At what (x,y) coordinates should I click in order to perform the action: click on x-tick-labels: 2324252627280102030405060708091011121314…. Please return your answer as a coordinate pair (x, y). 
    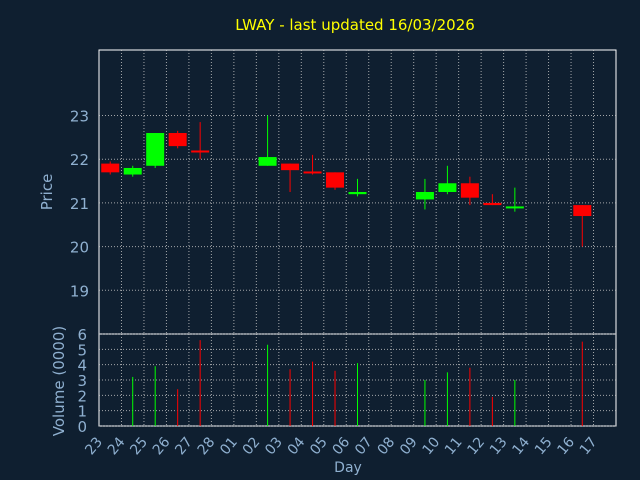
    Looking at the image, I should click on (341, 446).